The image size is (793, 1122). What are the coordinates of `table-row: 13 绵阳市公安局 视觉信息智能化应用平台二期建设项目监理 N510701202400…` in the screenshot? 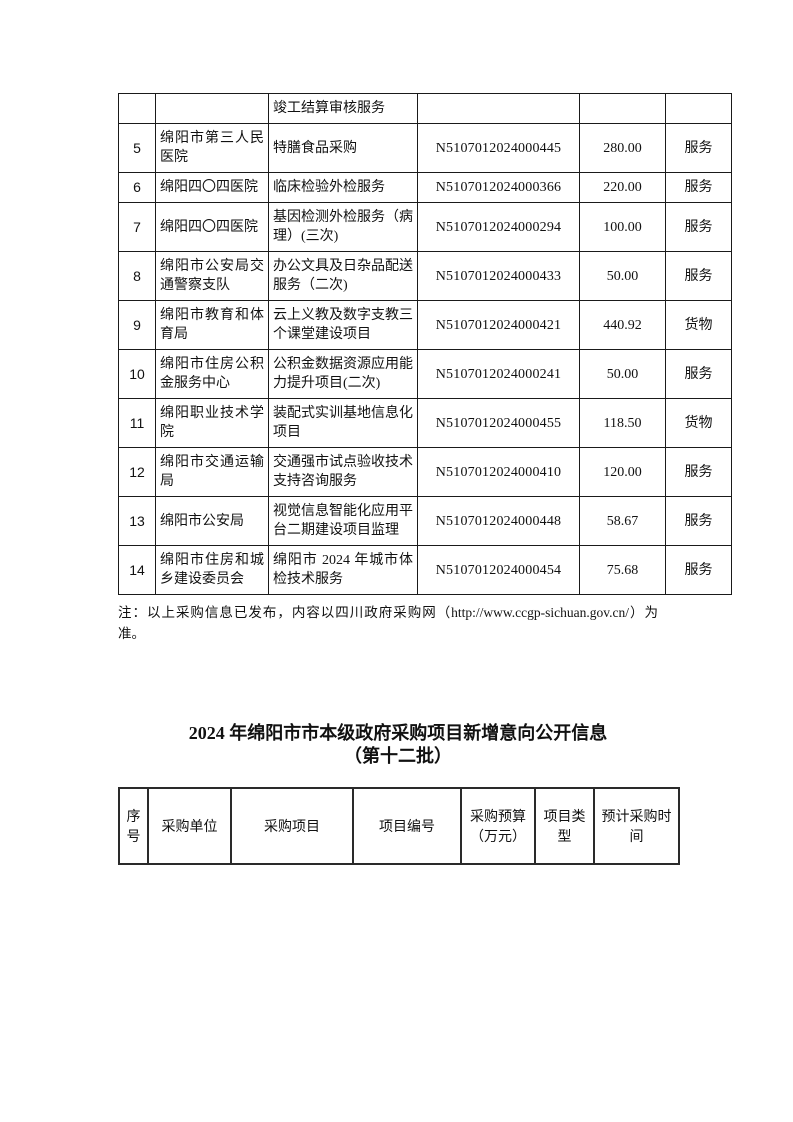 It's located at (425, 521).